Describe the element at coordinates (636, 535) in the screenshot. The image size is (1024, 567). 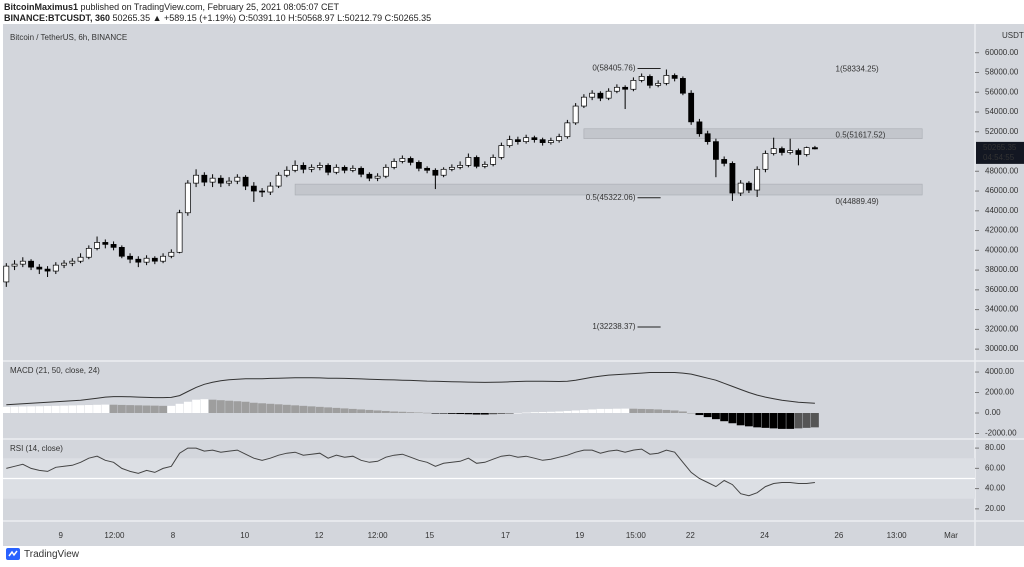
I see `x-tick-label: 15:00` at that location.